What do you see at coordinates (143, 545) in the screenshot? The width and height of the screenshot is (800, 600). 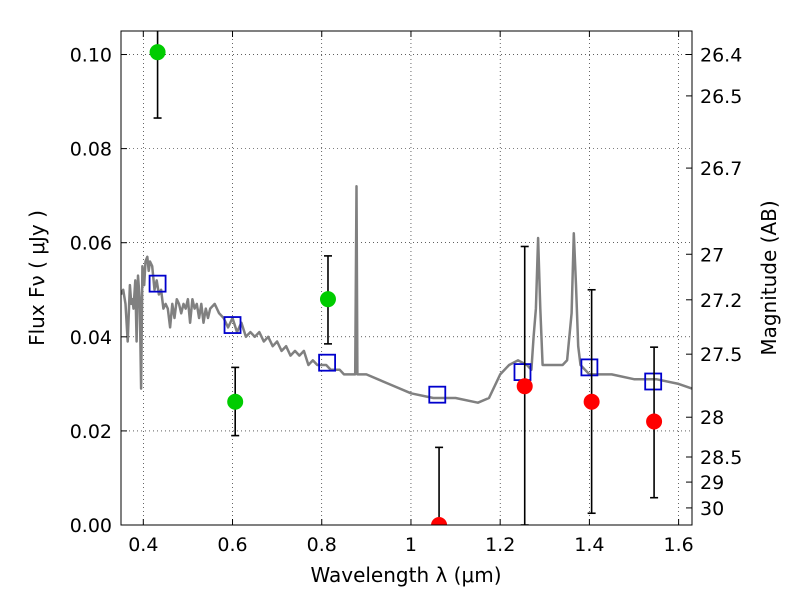 I see `x-tick-label: 0.4` at bounding box center [143, 545].